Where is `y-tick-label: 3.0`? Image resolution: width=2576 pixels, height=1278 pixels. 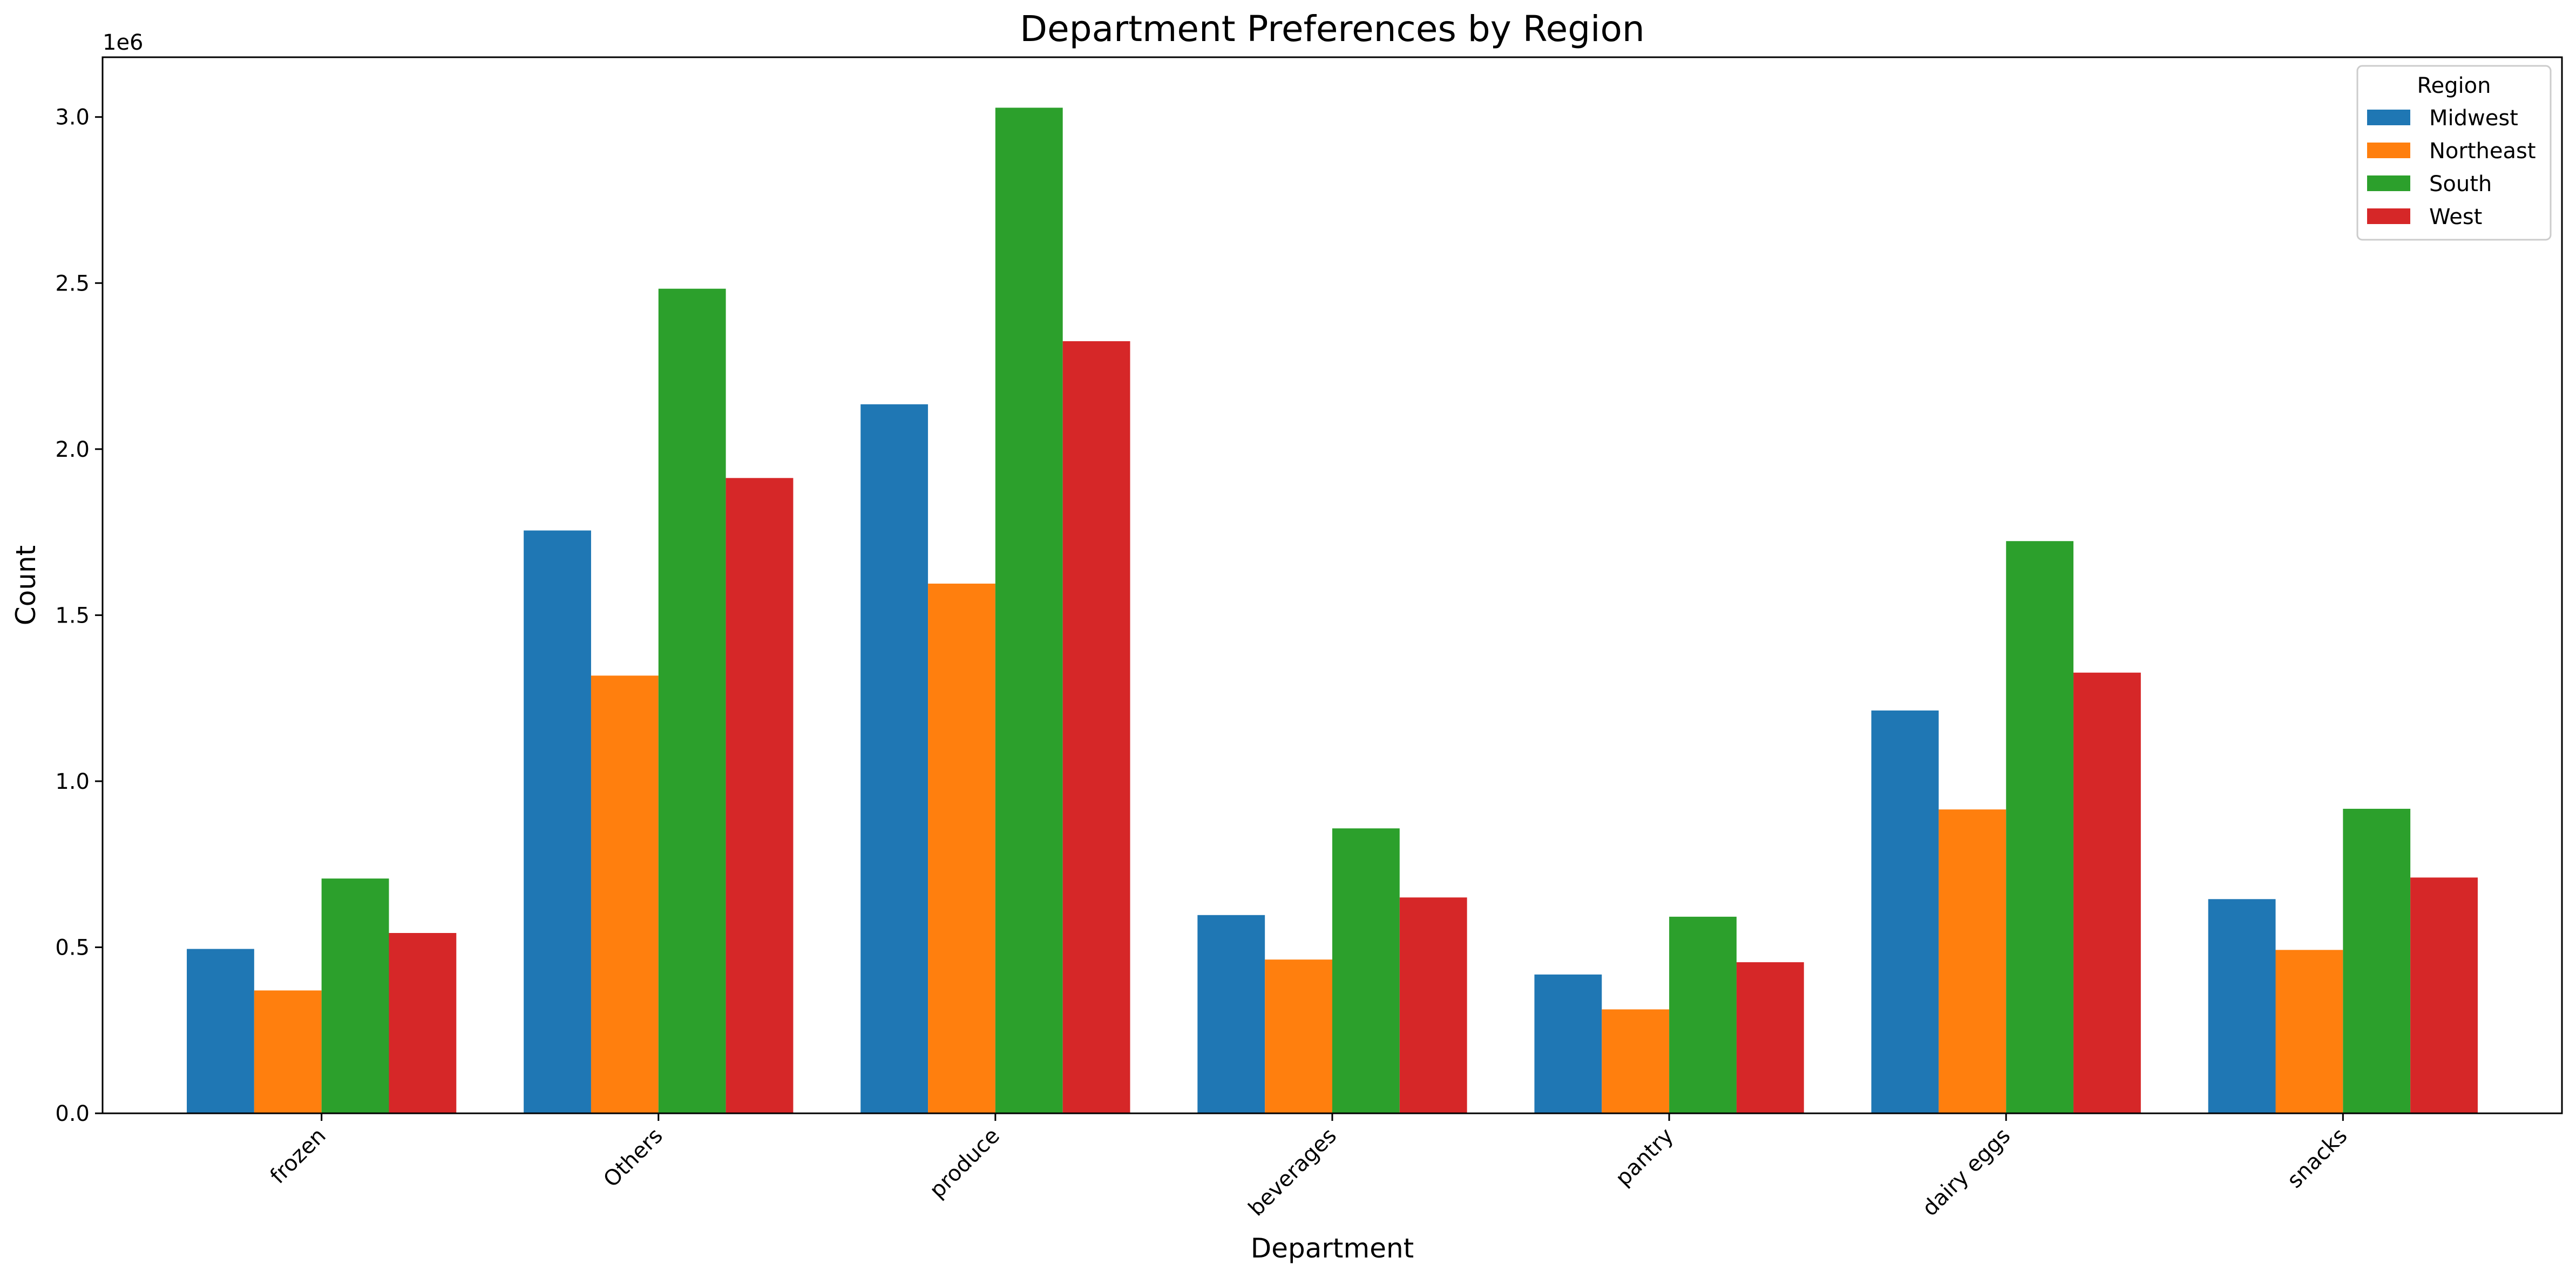 y-tick-label: 3.0 is located at coordinates (73, 117).